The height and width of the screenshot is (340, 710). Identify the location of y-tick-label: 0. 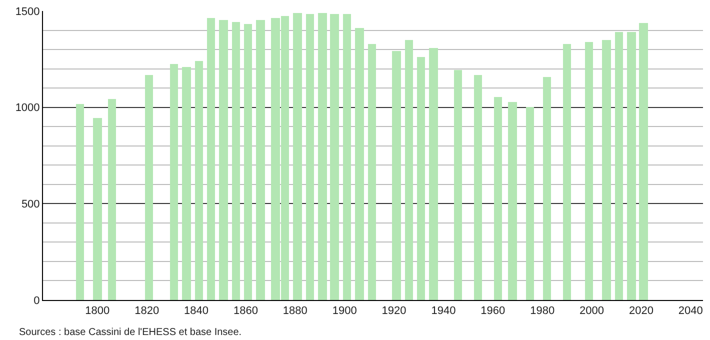
(37, 300).